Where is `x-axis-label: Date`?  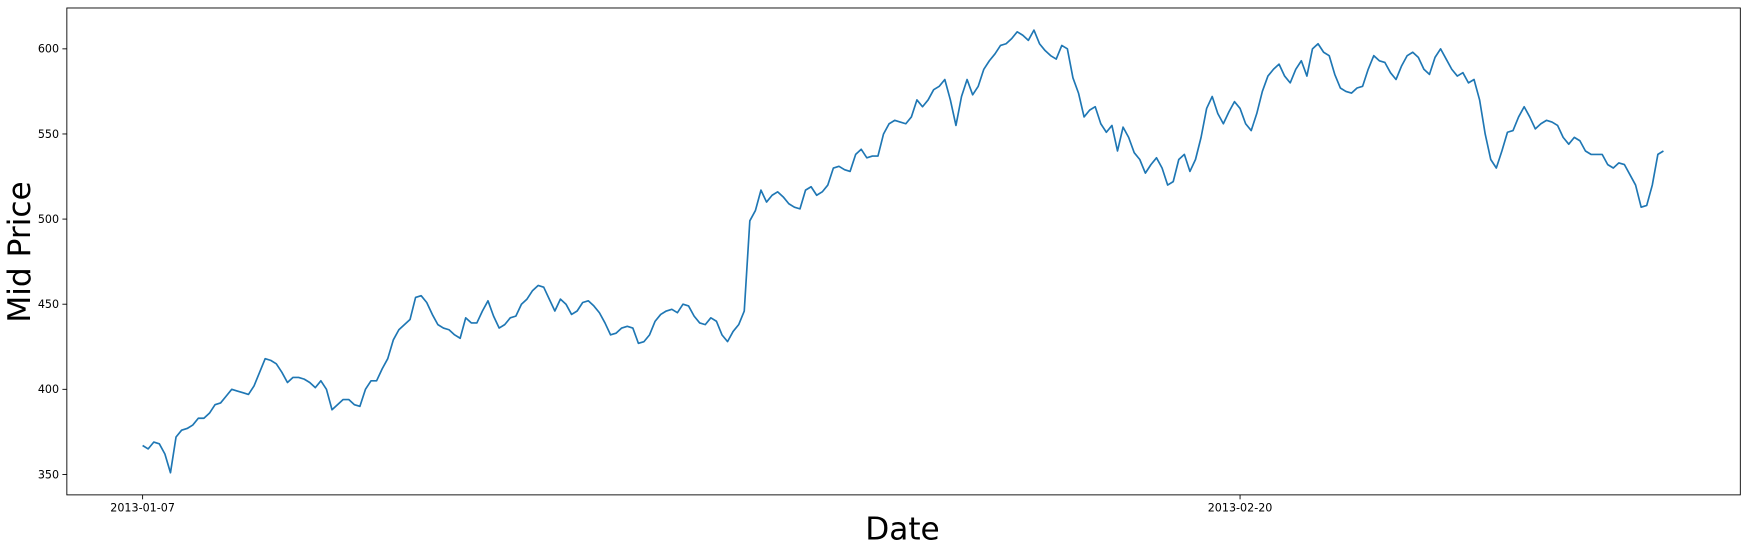 x-axis-label: Date is located at coordinates (902, 529).